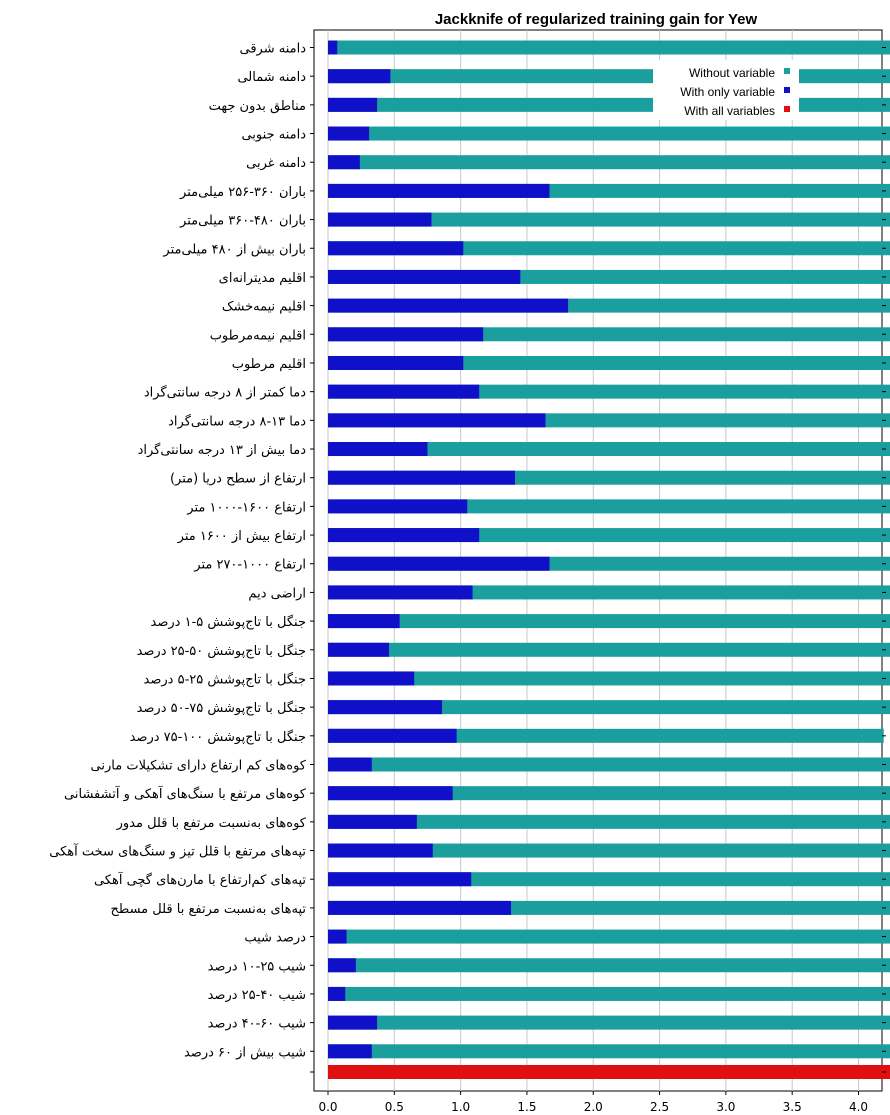 The height and width of the screenshot is (1115, 890). Describe the element at coordinates (242, 192) in the screenshot. I see `category-label: باران ۳۶۰-۲۵۶ میلی‌متر` at that location.